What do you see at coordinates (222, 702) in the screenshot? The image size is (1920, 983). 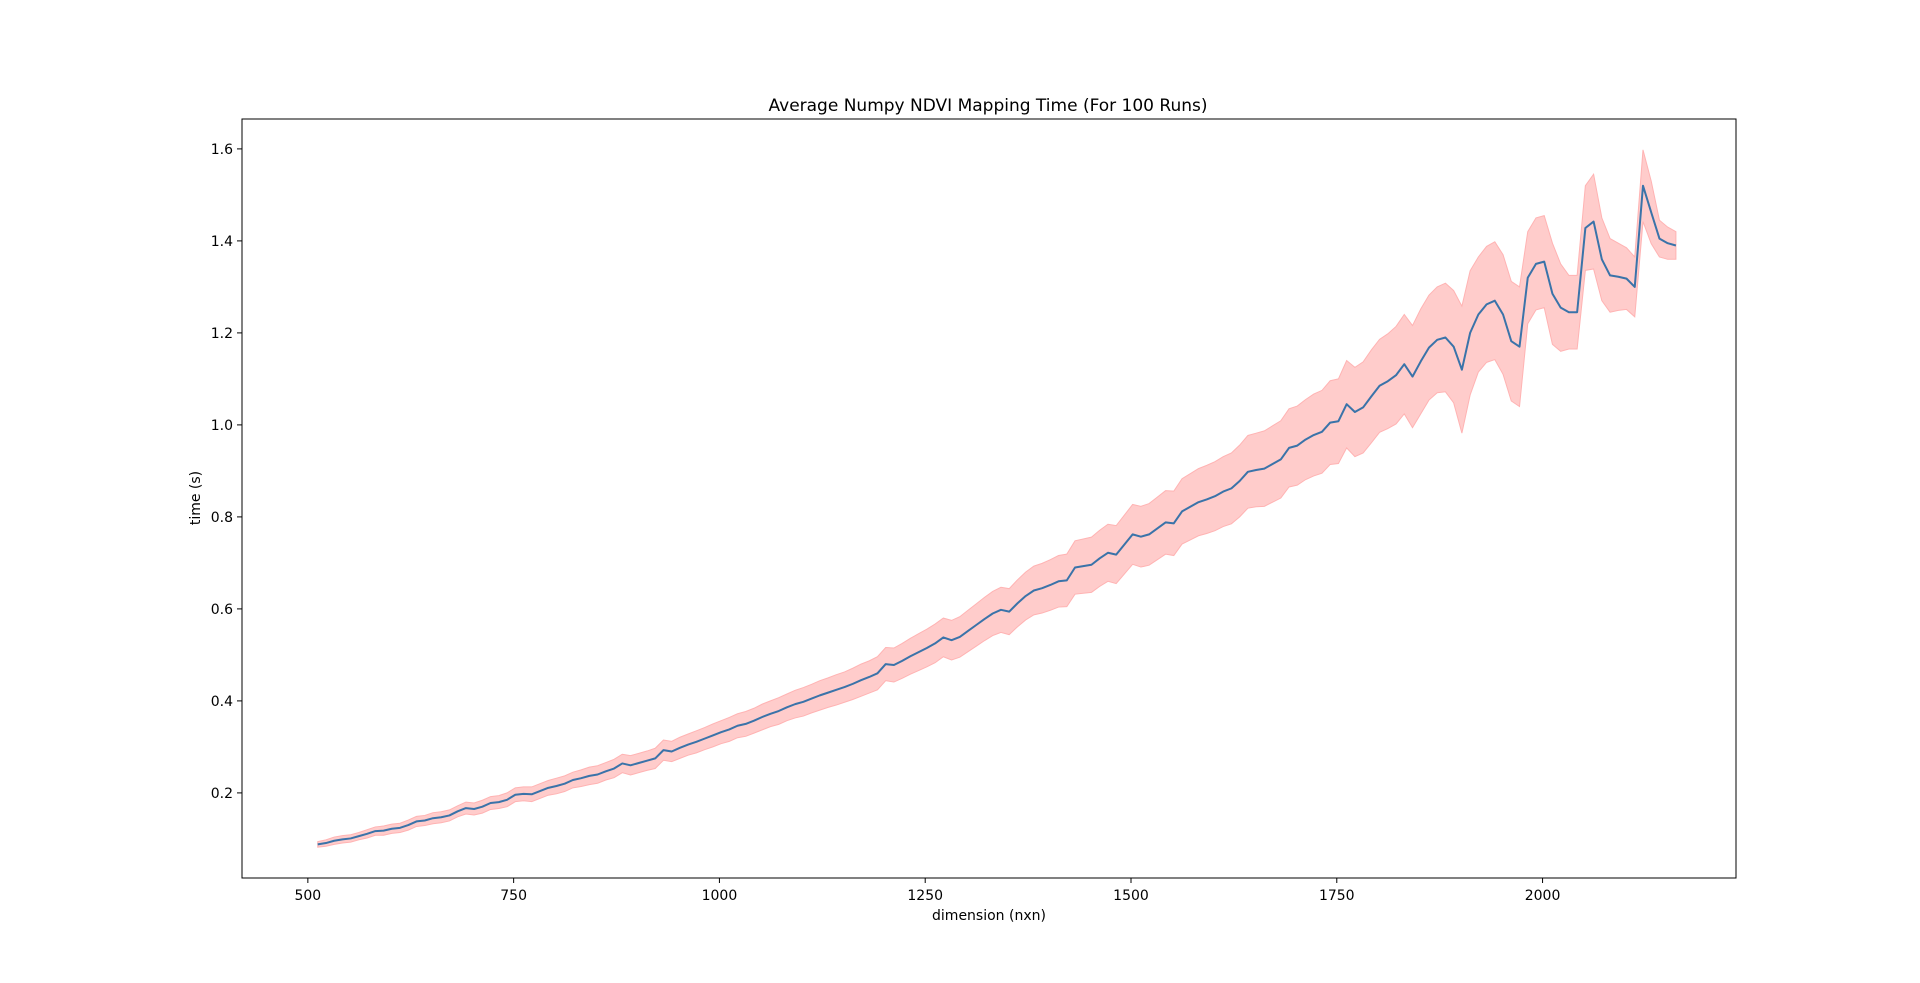 I see `y-tick-label: 0.4` at bounding box center [222, 702].